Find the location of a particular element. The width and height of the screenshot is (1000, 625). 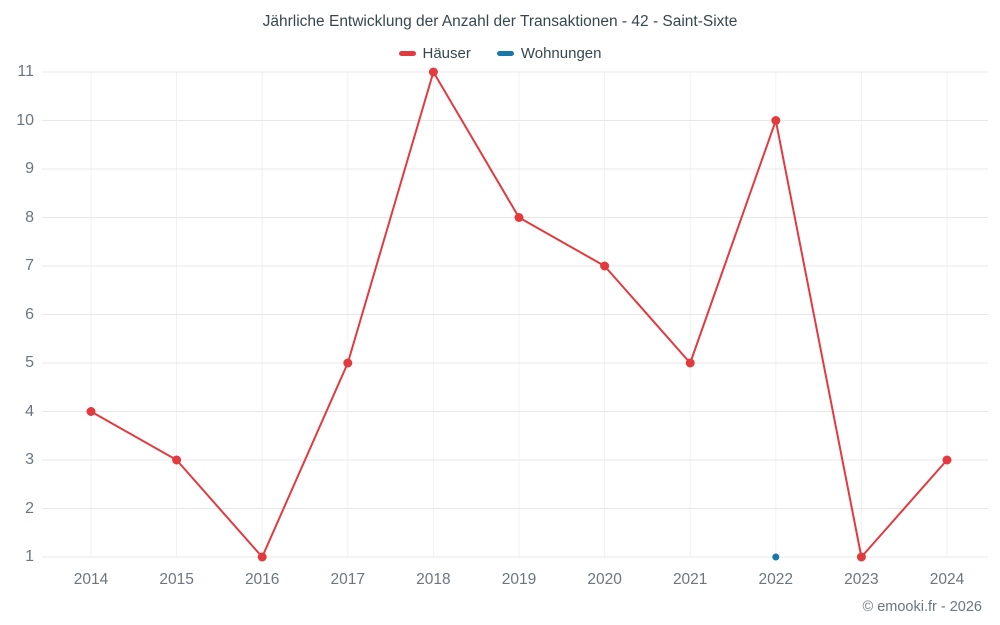

y-tick-label: 8 is located at coordinates (29, 217).